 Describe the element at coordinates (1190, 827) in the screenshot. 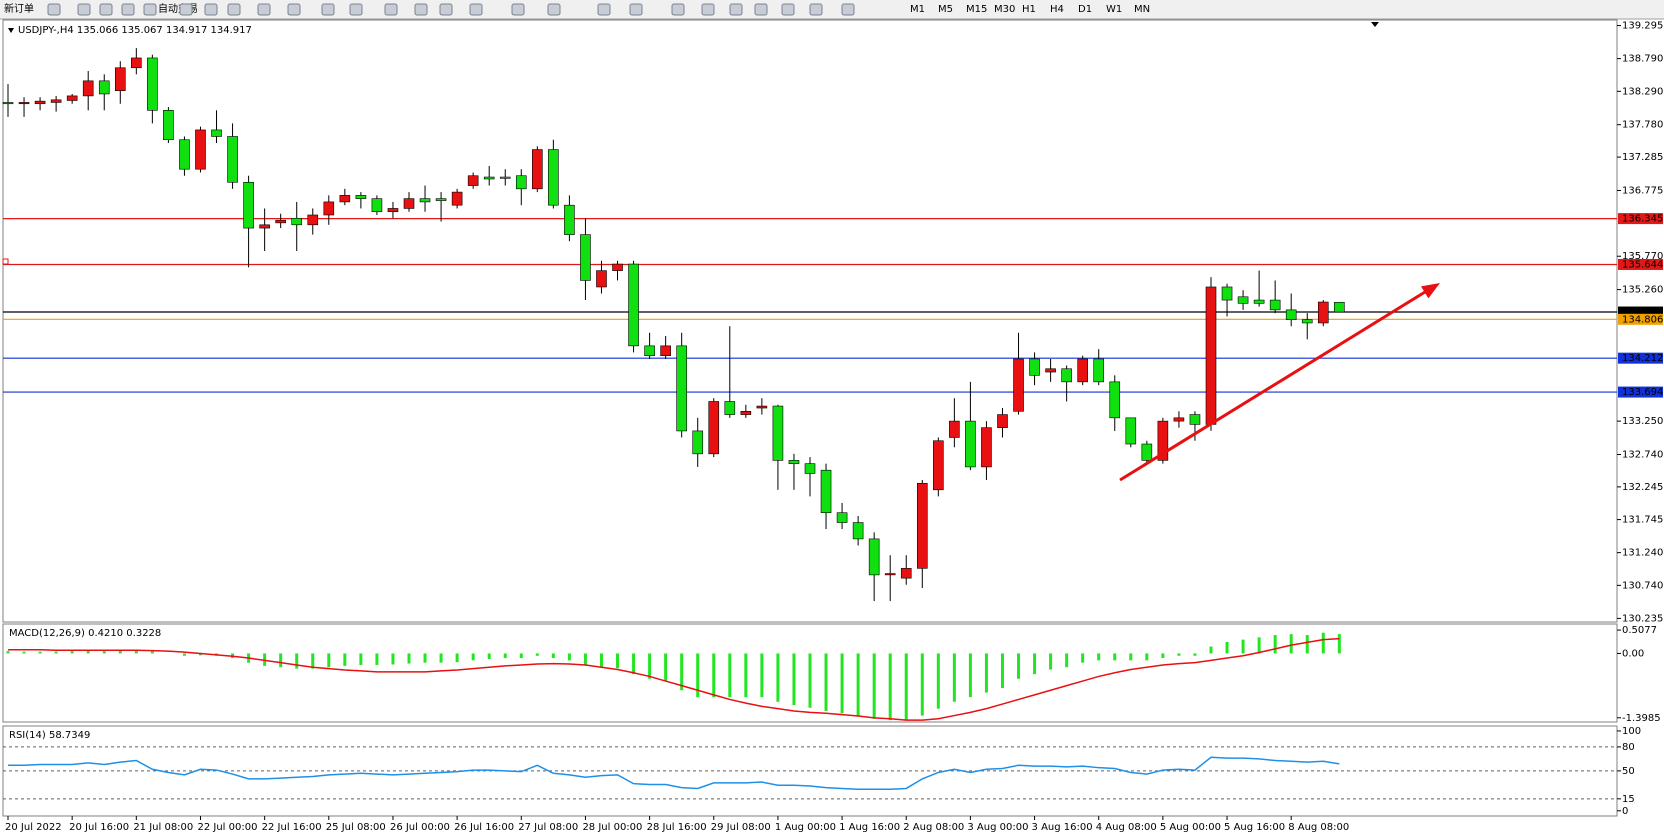

I see `x-tick-label: 5 Aug 00:00` at that location.